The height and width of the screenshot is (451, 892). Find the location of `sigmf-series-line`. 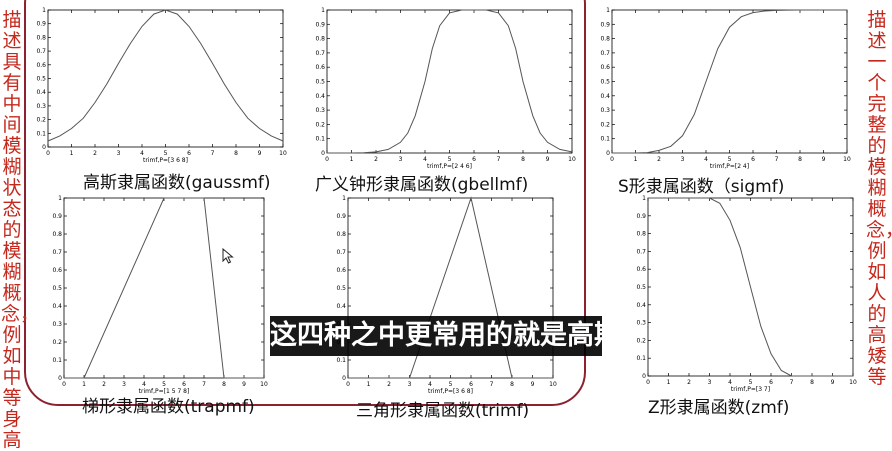

sigmf-series-line is located at coordinates (729, 81).